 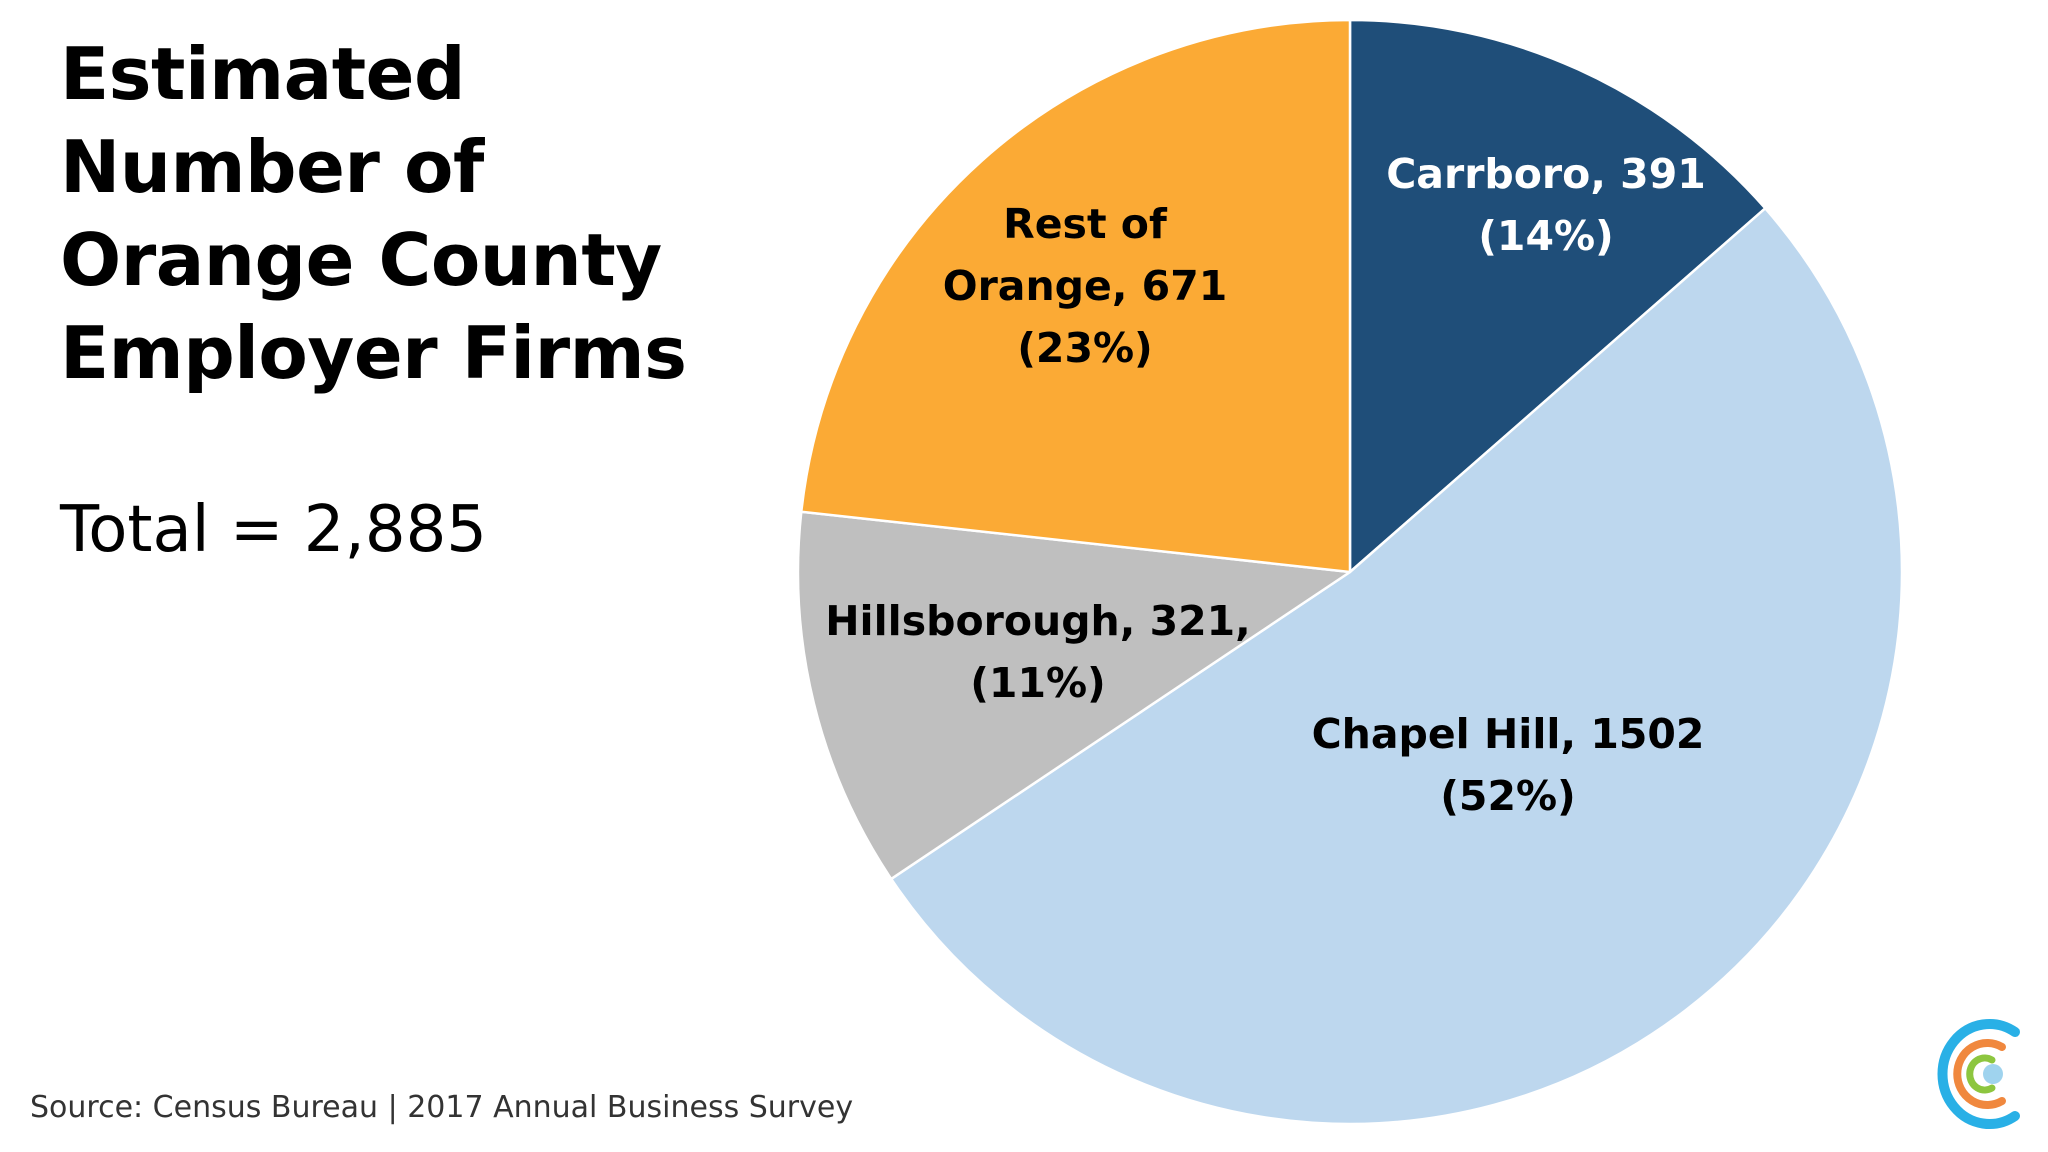 I want to click on slice-label-hillsborough: Hillsborough, 321, (11%), so click(x=1038, y=652).